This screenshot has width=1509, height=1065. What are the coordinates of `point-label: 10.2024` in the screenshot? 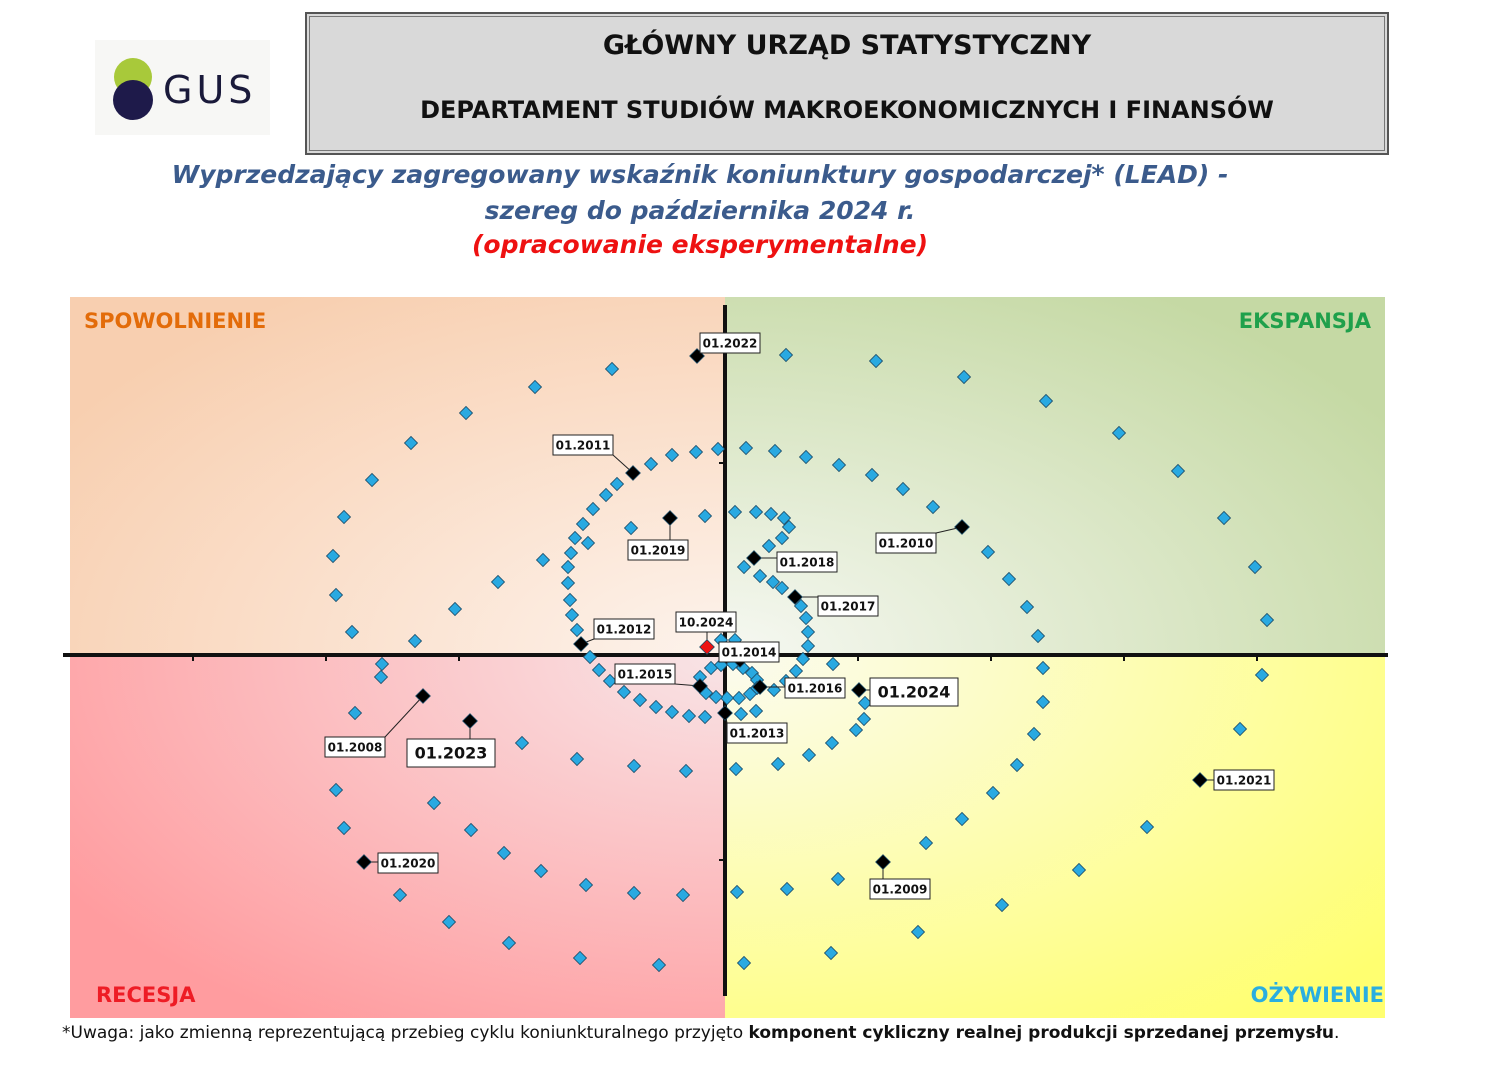 It's located at (706, 623).